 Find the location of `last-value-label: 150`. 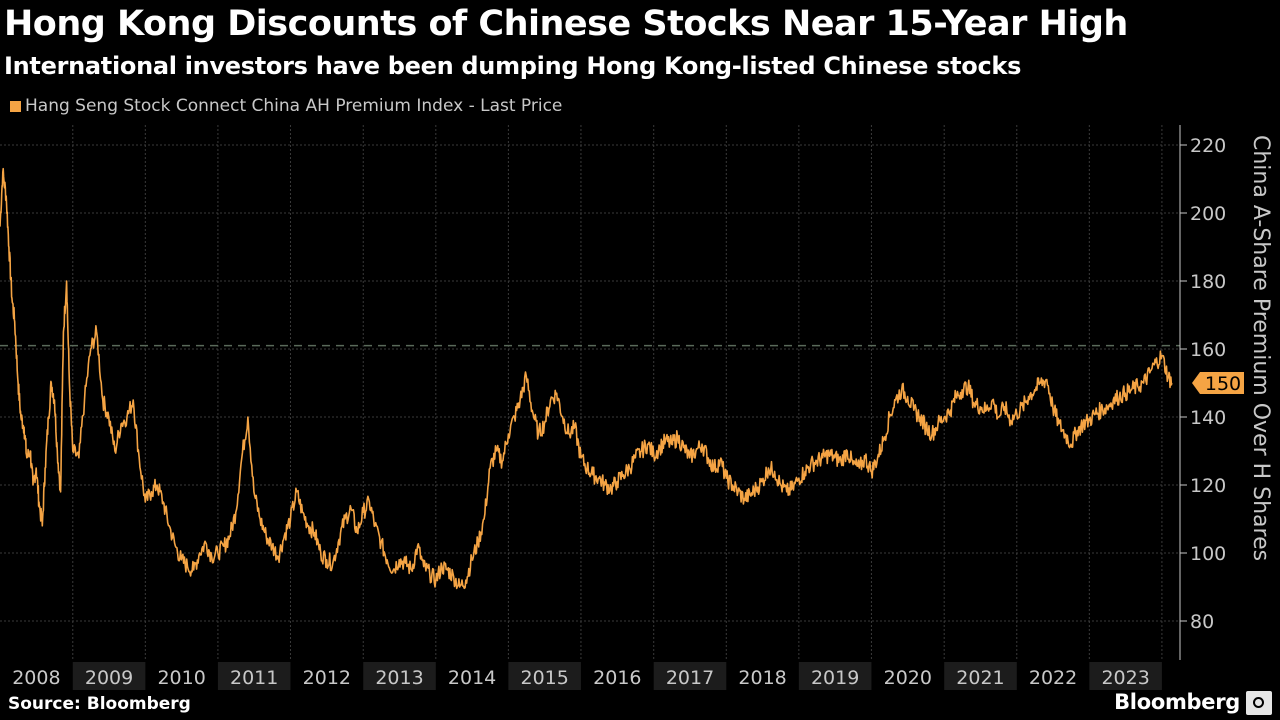

last-value-label: 150 is located at coordinates (1223, 384).